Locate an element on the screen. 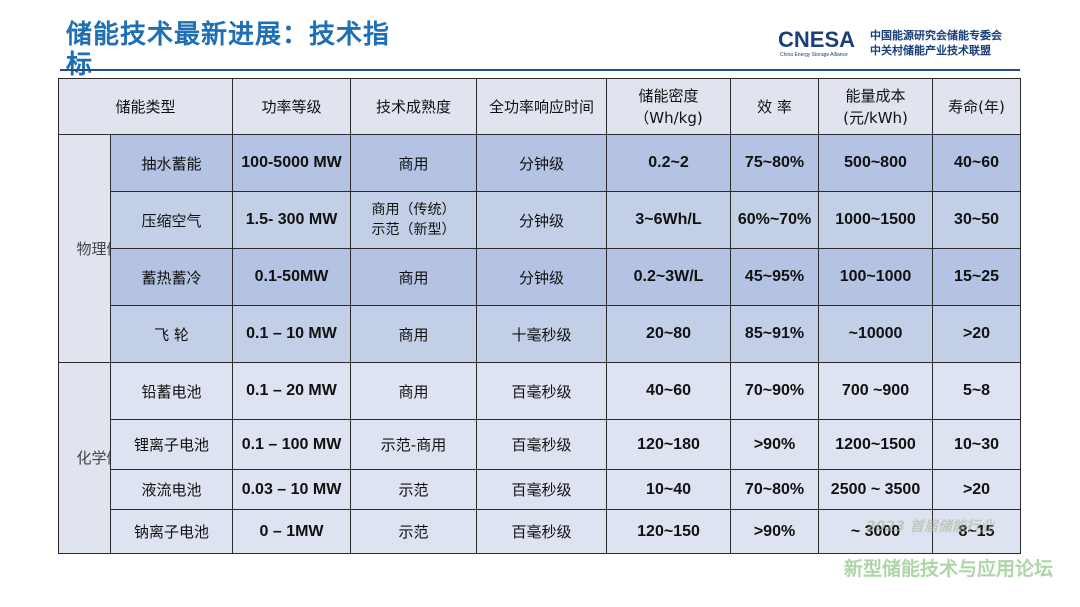 This screenshot has width=1080, height=607. row-cost: 500~800 is located at coordinates (876, 163).